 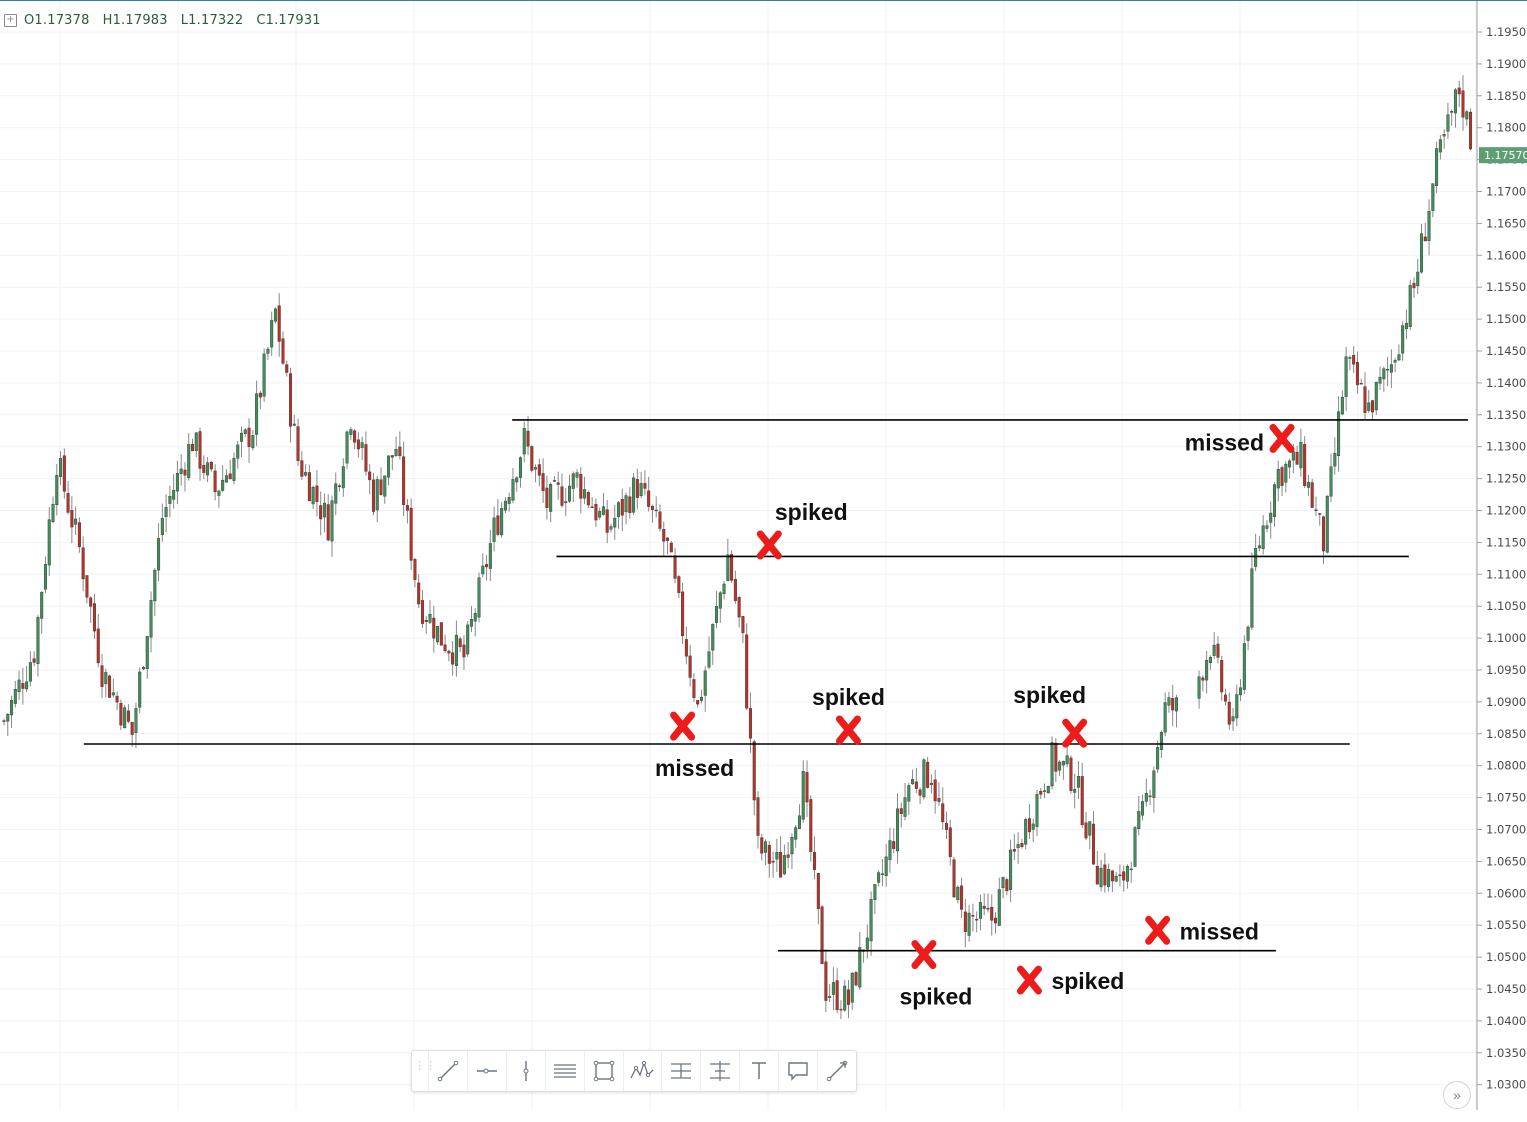 What do you see at coordinates (167, 20) in the screenshot?
I see `ohlc-legend: + O1.17378 H1.17983 L1.17322 C1.17931` at bounding box center [167, 20].